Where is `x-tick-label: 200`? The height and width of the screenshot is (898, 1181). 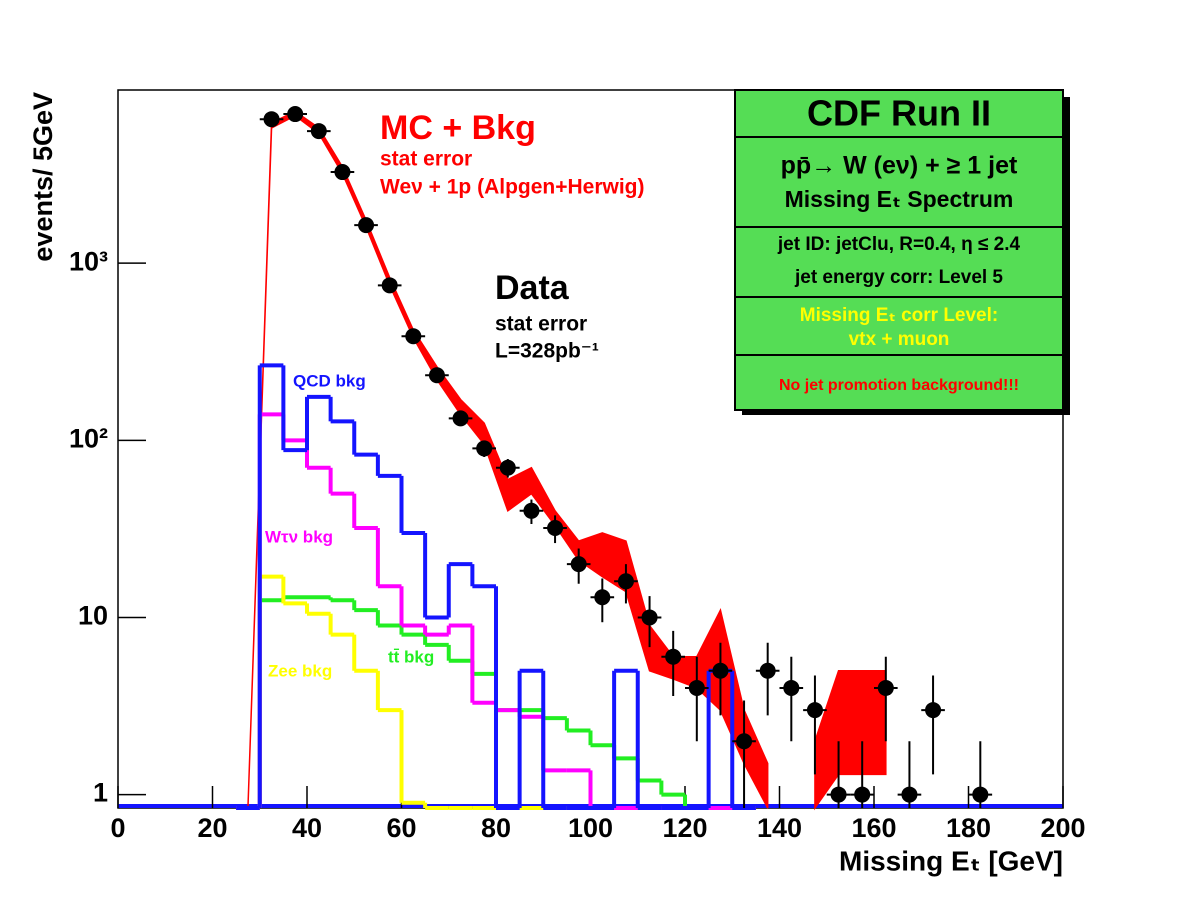
x-tick-label: 200 is located at coordinates (1062, 828).